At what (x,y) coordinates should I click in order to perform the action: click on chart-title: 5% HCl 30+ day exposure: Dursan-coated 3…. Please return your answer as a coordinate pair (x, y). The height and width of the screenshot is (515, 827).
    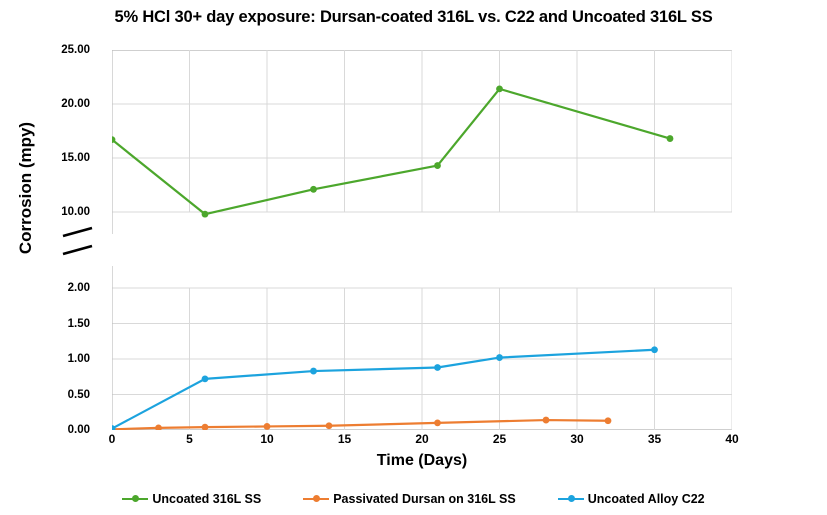
    Looking at the image, I should click on (413, 17).